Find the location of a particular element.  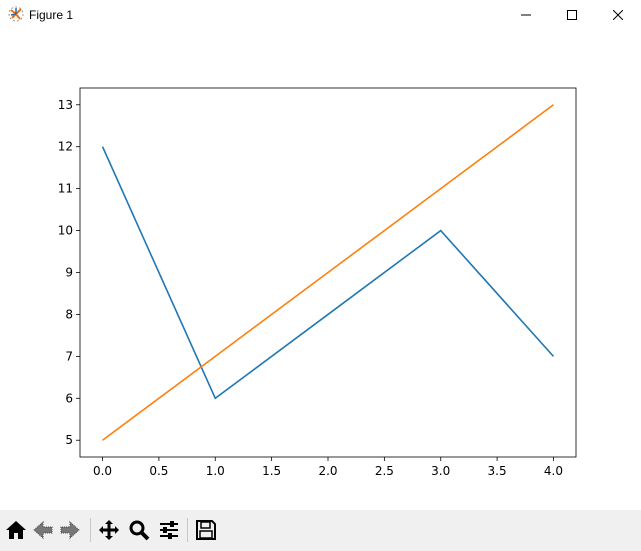

x-tick-label: 0.5 is located at coordinates (158, 471).